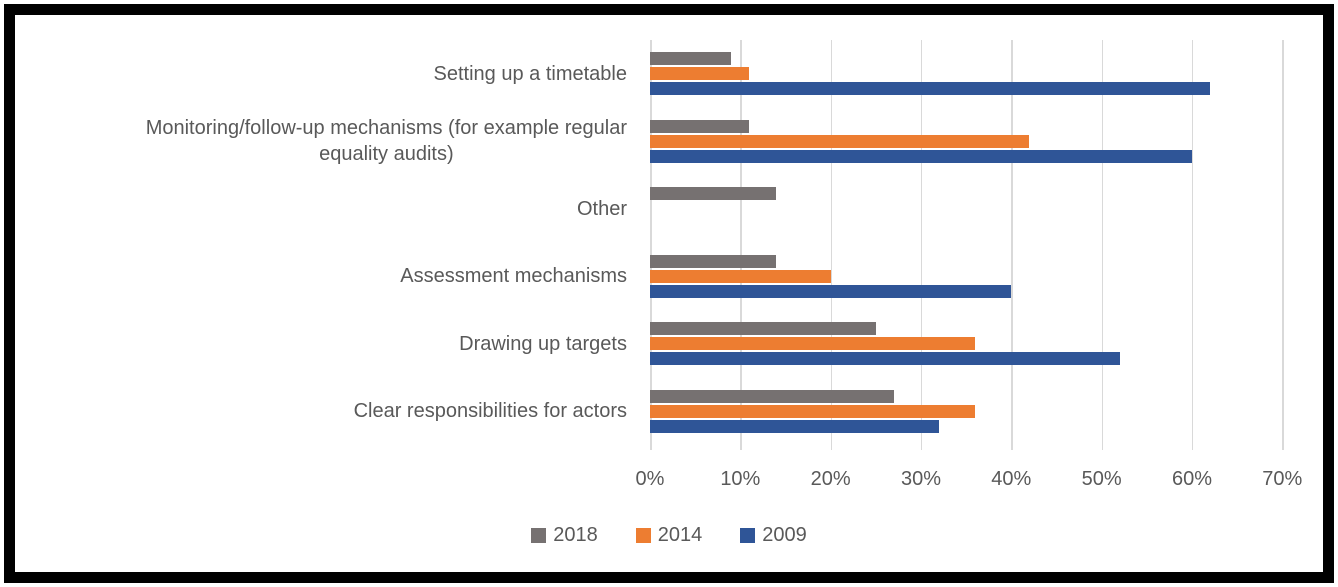 Image resolution: width=1338 pixels, height=587 pixels. Describe the element at coordinates (513, 276) in the screenshot. I see `category-label-3: Assessment mechanisms` at that location.